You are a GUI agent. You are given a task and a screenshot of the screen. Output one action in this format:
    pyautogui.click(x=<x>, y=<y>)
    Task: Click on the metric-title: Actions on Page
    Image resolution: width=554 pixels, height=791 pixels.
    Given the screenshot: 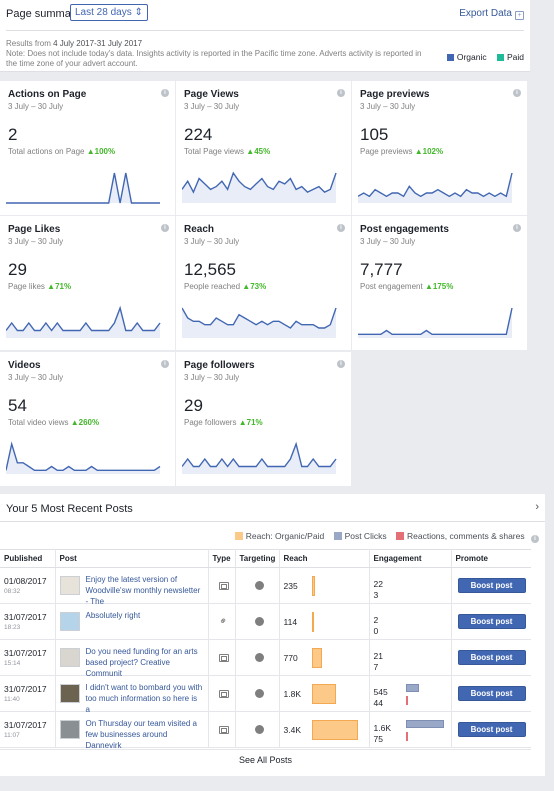 What is the action you would take?
    pyautogui.click(x=47, y=94)
    